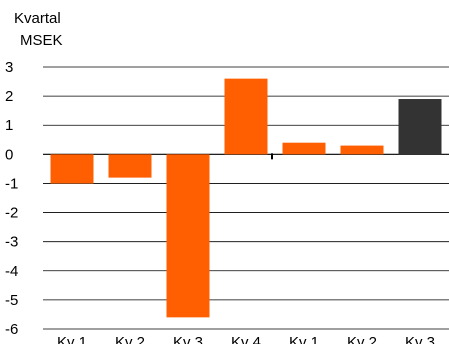 Image resolution: width=449 pixels, height=344 pixels. I want to click on y-tick-label: -5, so click(11, 300).